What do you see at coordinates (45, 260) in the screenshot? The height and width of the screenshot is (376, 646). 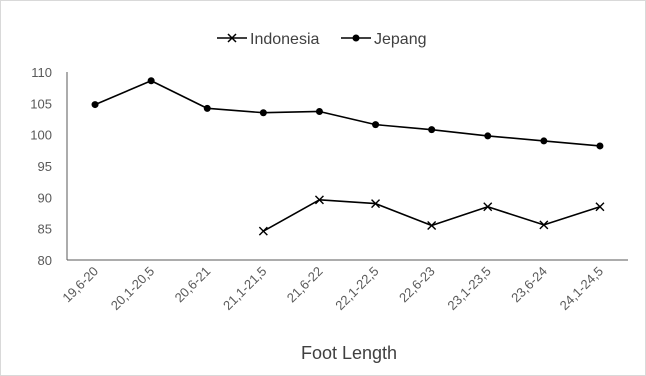 I see `y-tick-label: 80` at bounding box center [45, 260].